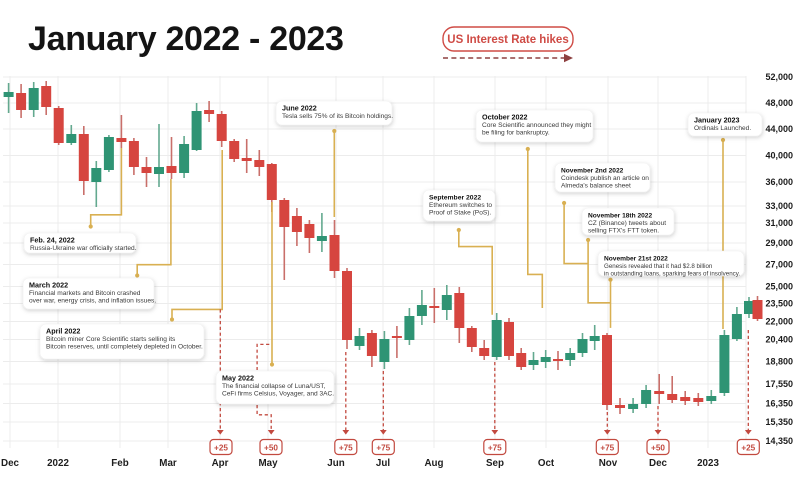 This screenshot has width=800, height=485. What do you see at coordinates (779, 206) in the screenshot?
I see `svg-text: 33,000` at bounding box center [779, 206].